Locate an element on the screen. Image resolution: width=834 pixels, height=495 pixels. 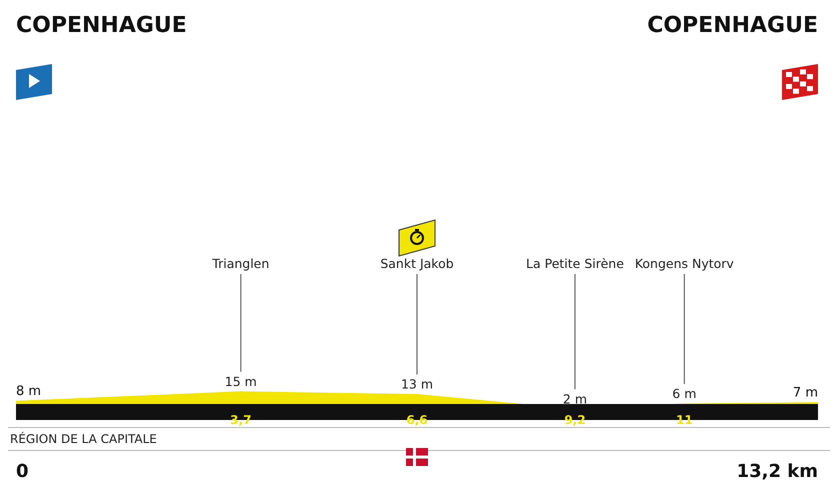
text: 0 is located at coordinates (22, 471).